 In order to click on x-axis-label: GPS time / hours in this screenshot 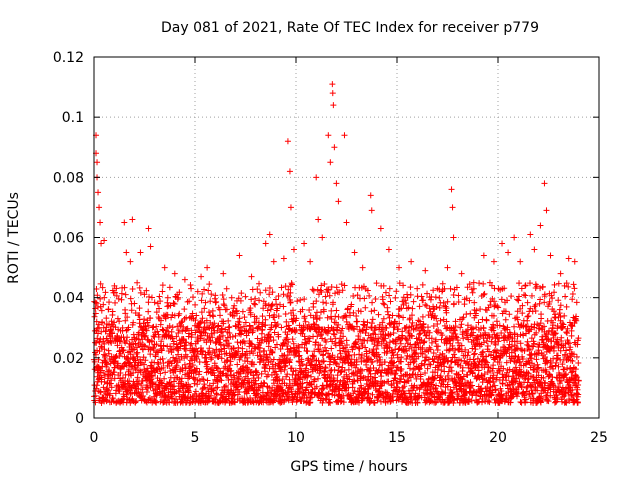, I will do `click(348, 467)`.